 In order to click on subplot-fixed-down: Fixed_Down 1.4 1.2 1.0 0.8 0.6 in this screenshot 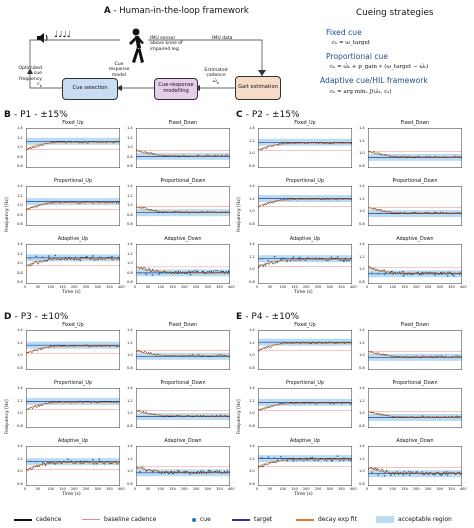, I will do `click(178, 144)`.